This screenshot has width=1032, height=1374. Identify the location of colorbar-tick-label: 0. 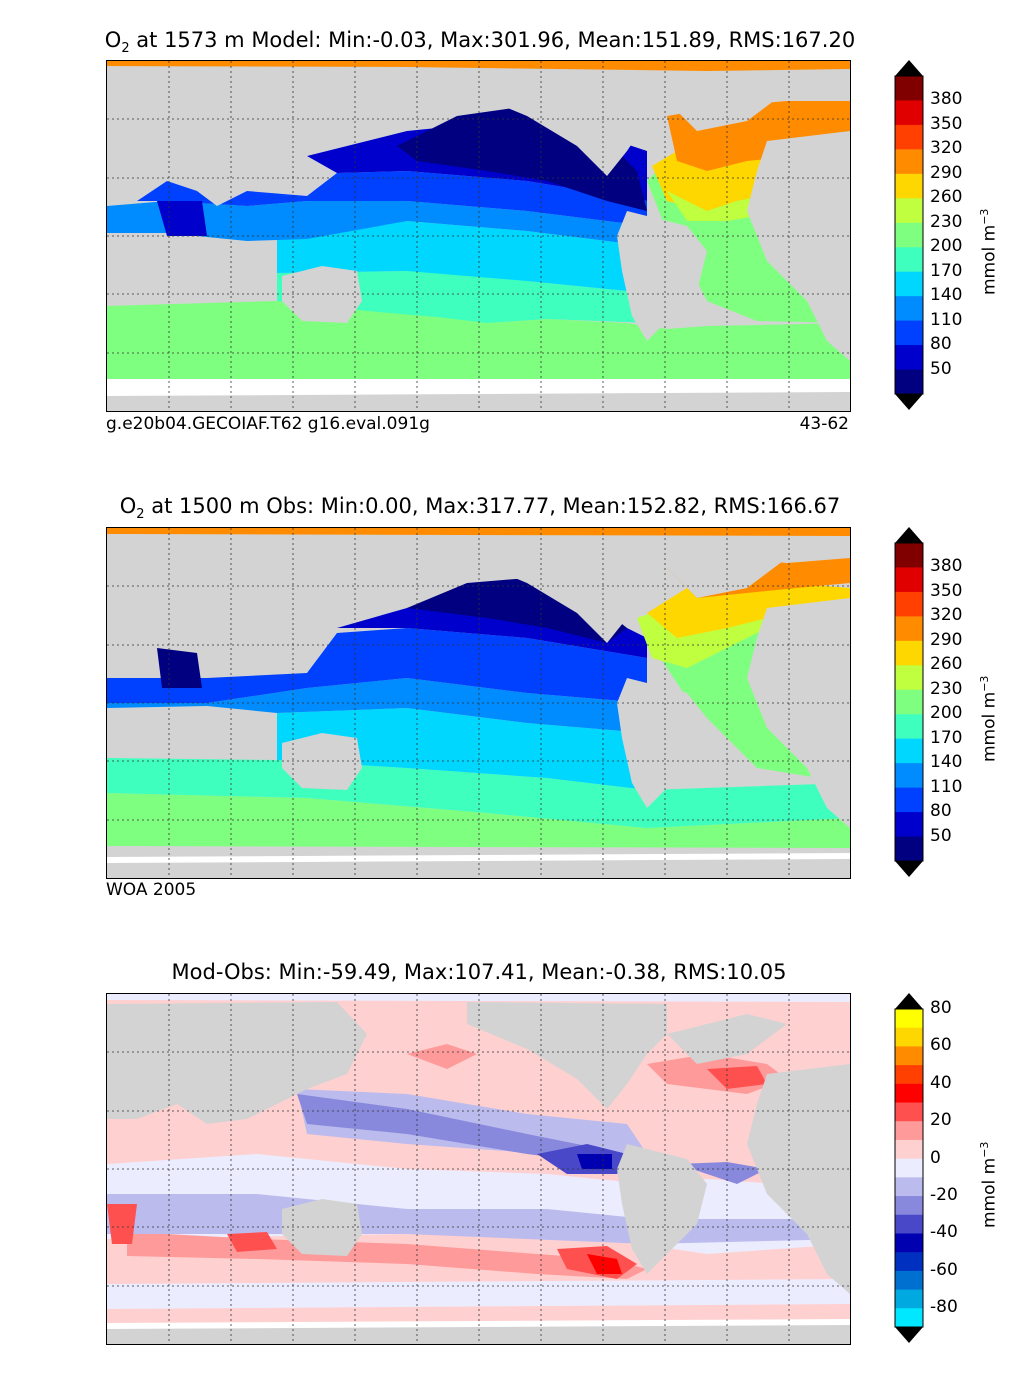
(935, 1157).